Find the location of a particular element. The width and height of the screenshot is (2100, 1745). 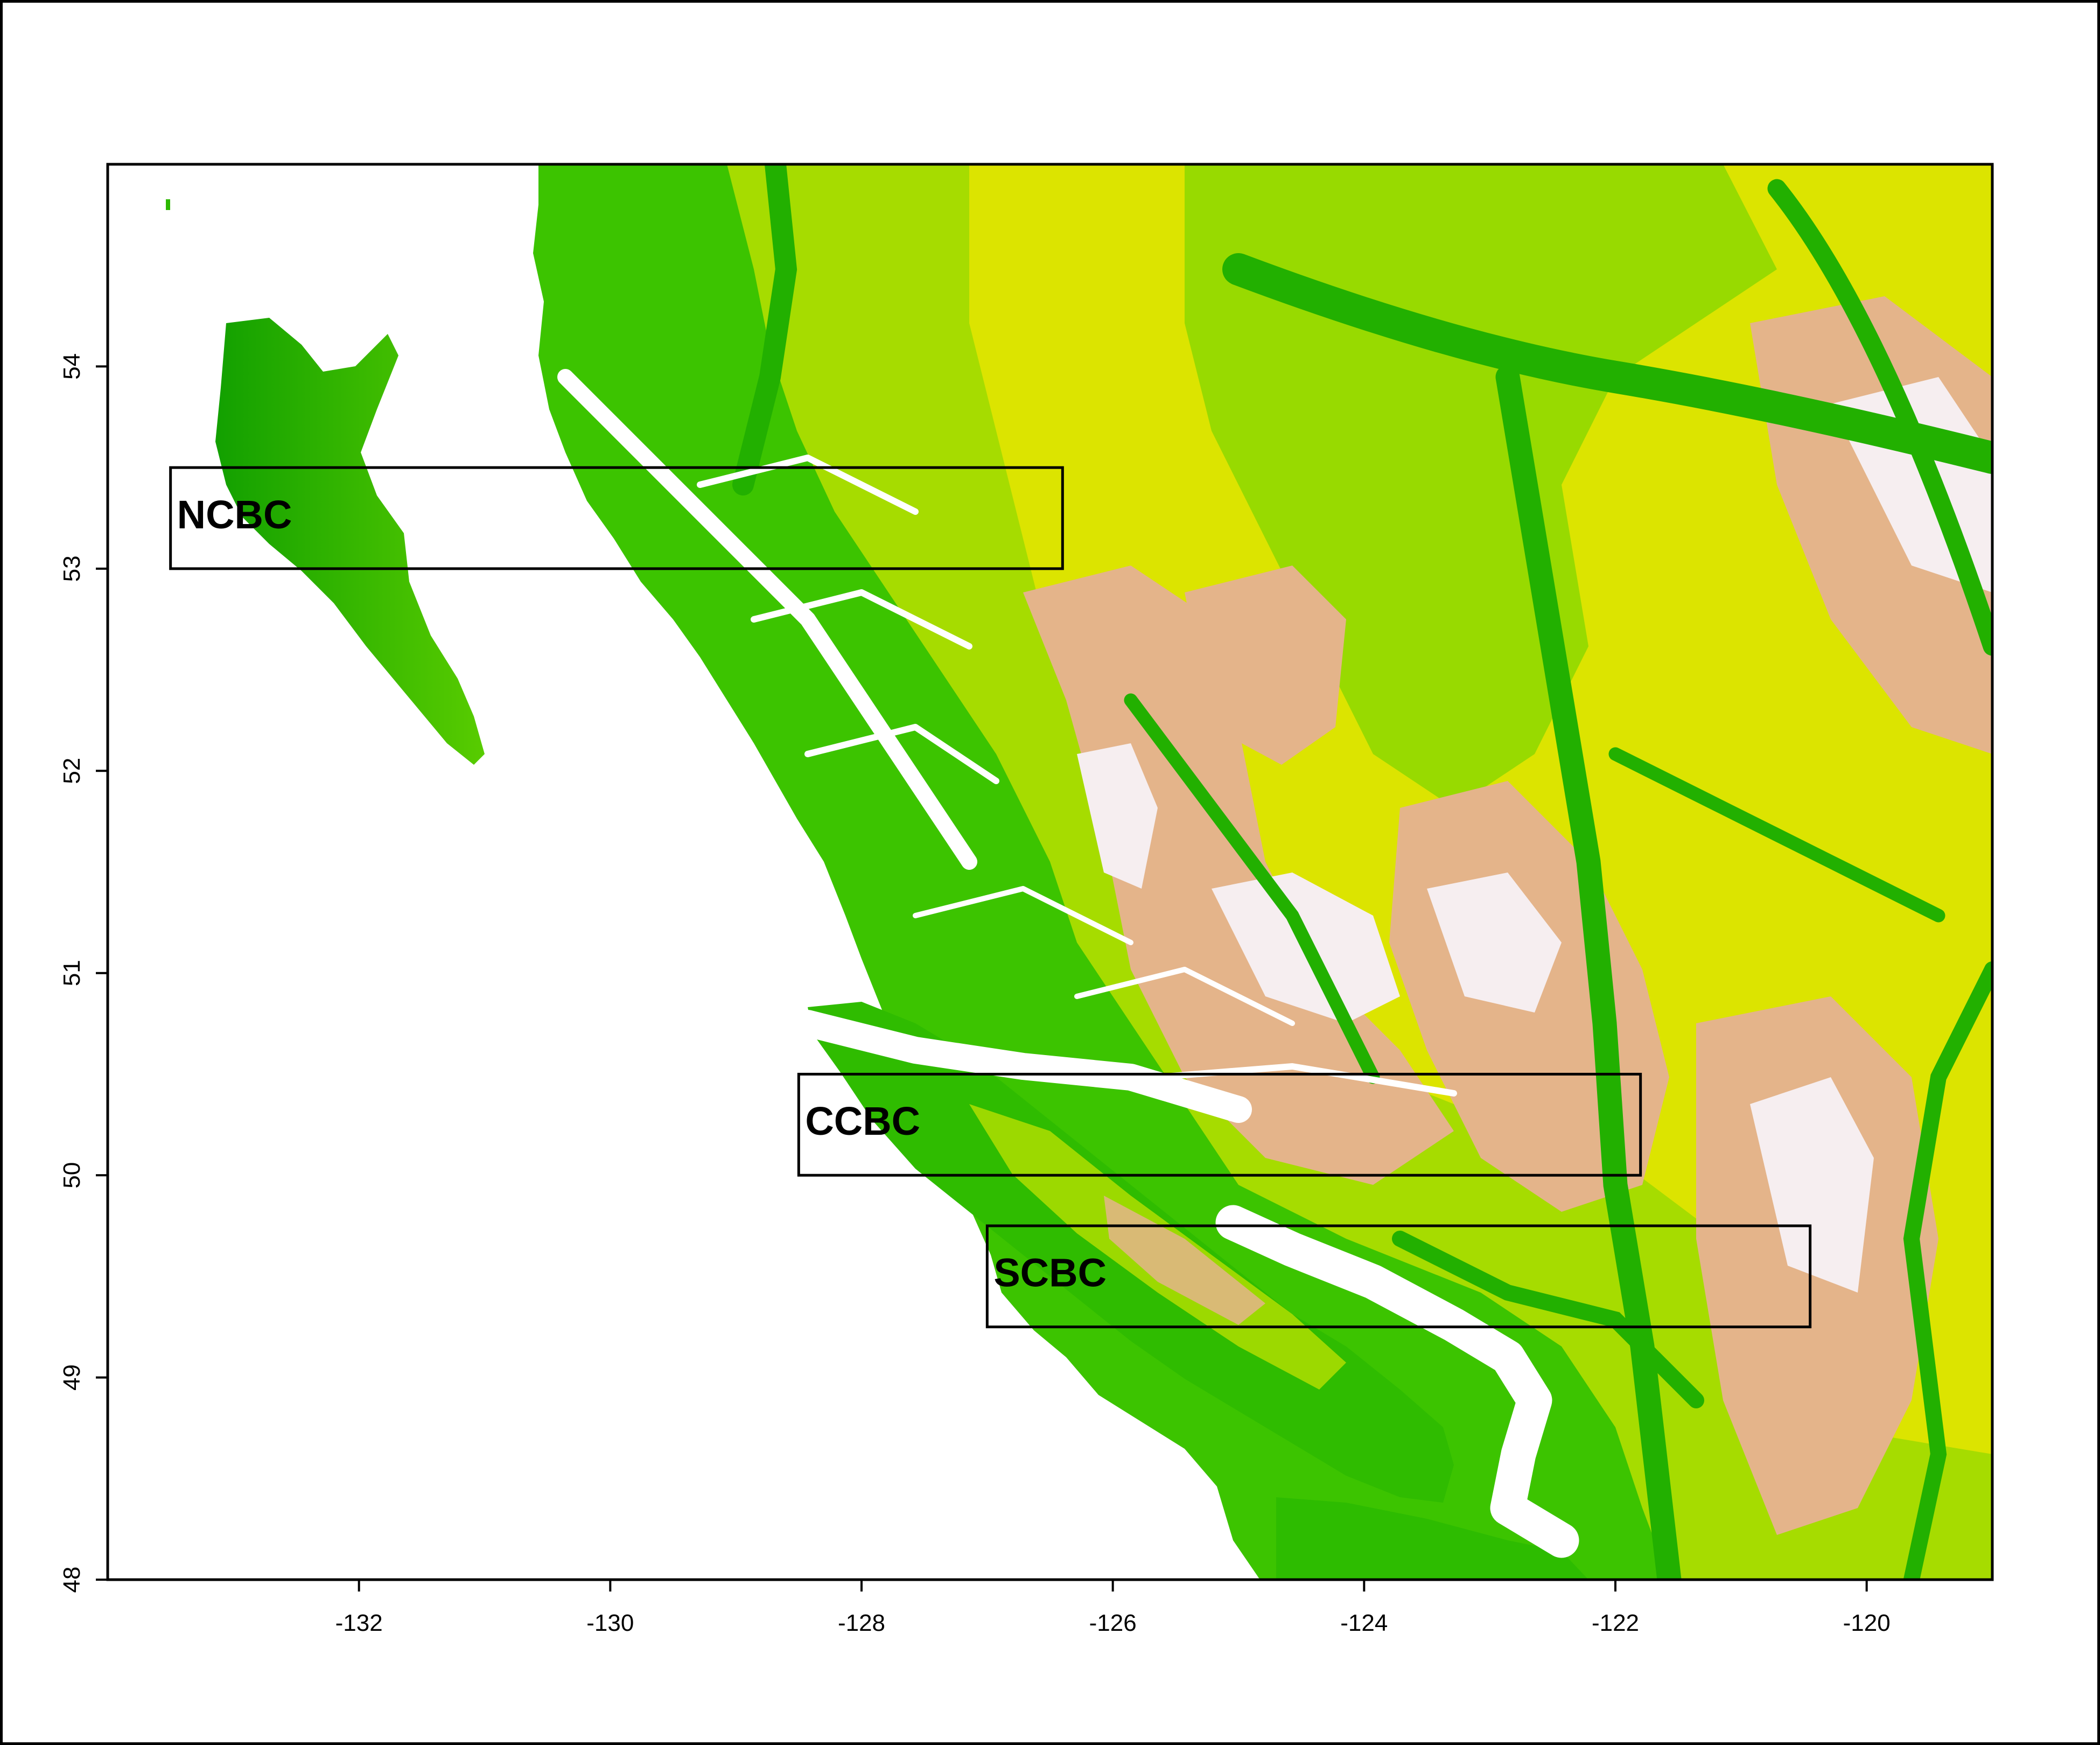

region-box-ccbc is located at coordinates (1219, 1124).